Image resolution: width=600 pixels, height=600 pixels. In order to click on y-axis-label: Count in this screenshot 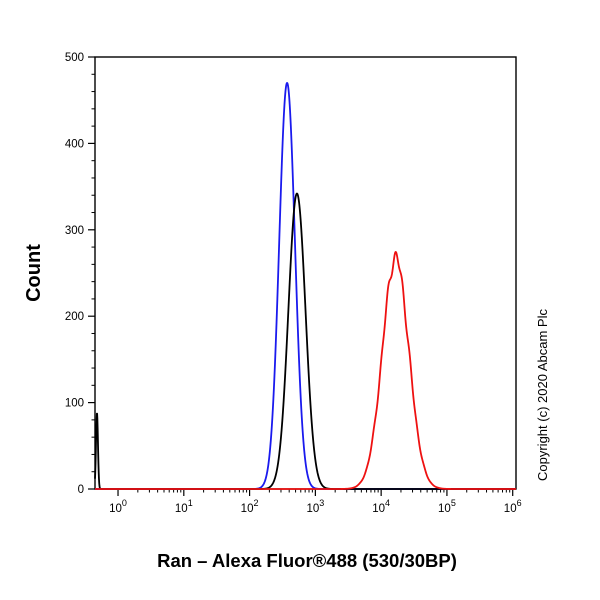, I will do `click(34, 273)`.